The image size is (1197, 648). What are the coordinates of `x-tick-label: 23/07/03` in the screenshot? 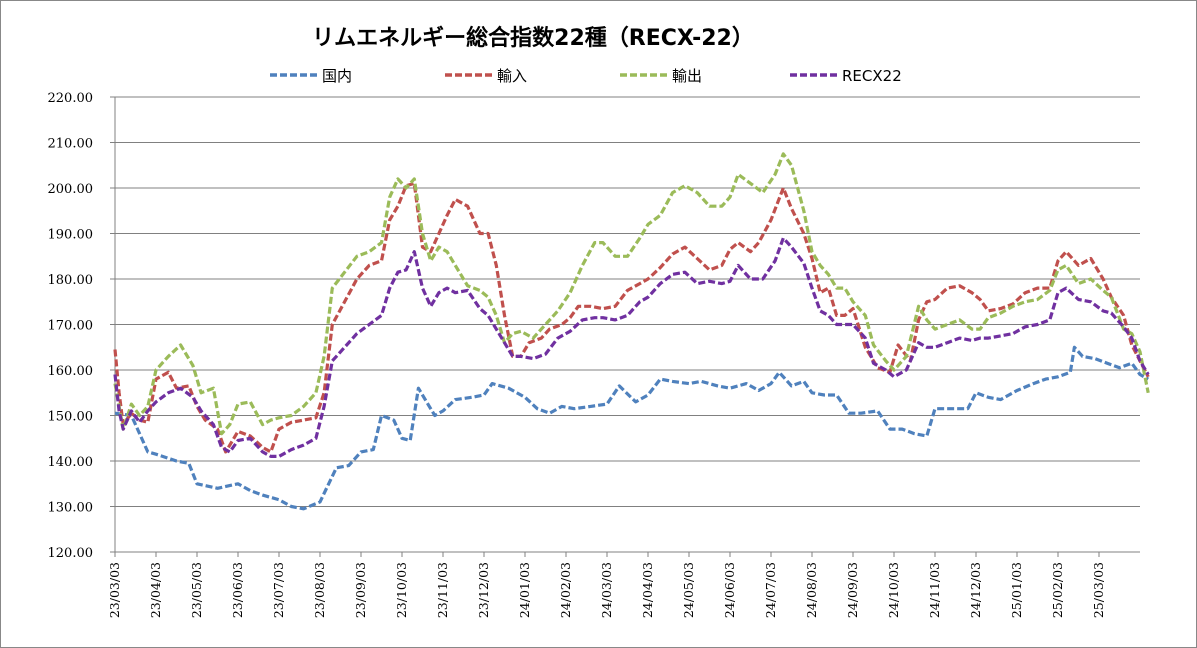 It's located at (278, 590).